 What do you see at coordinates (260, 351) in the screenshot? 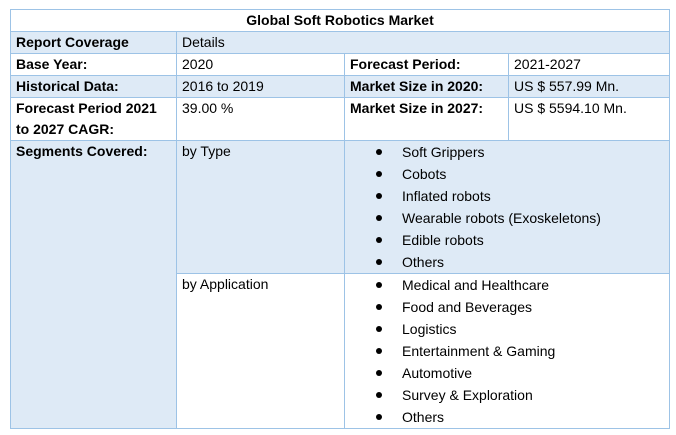
I see `by-application-label: by Application` at bounding box center [260, 351].